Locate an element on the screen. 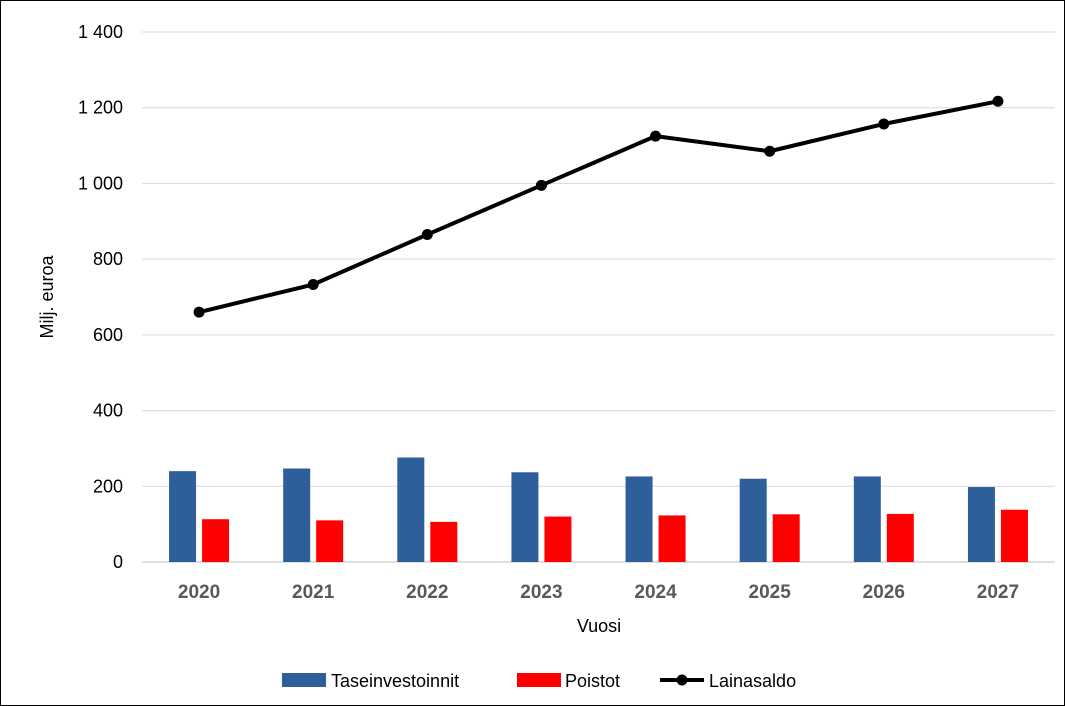 The height and width of the screenshot is (706, 1065). bars is located at coordinates (598, 509).